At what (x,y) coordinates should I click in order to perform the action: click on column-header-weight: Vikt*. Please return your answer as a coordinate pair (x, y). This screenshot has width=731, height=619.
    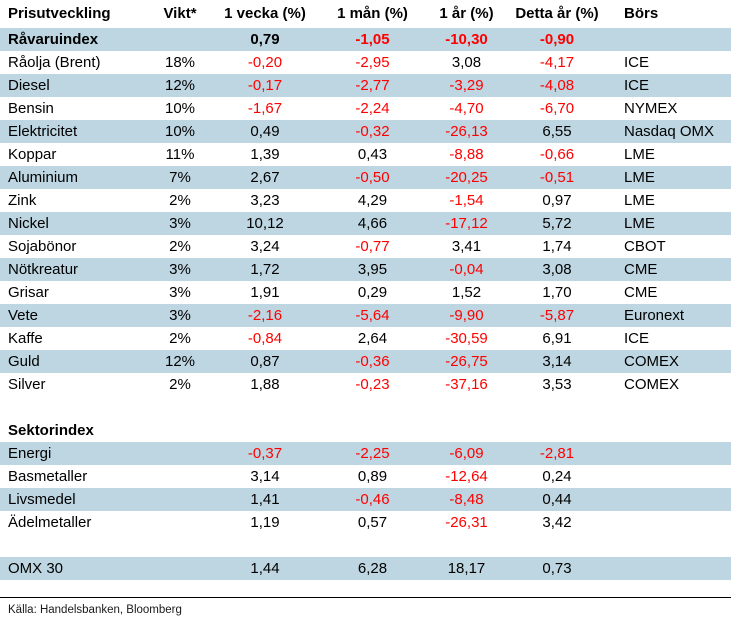
    Looking at the image, I should click on (180, 13).